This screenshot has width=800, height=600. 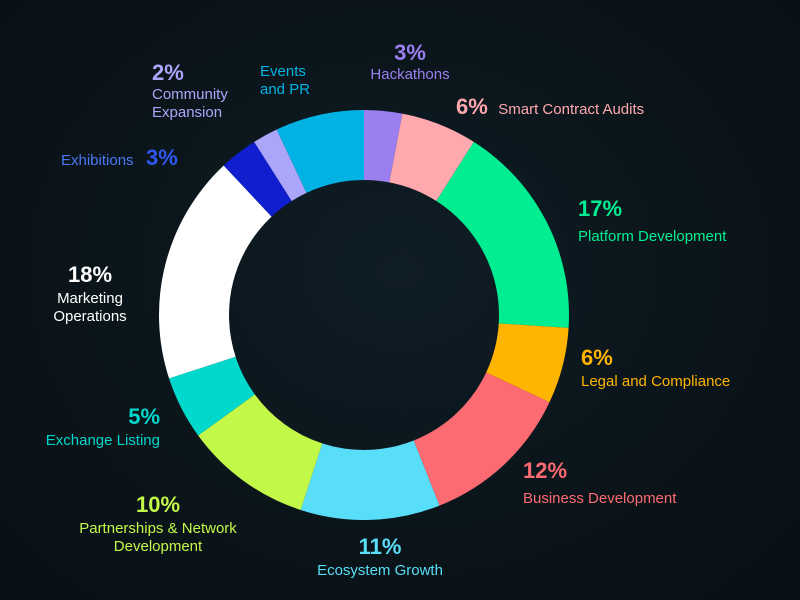 I want to click on label-ecosystem-growth: 11% Ecosystem Growth, so click(x=380, y=557).